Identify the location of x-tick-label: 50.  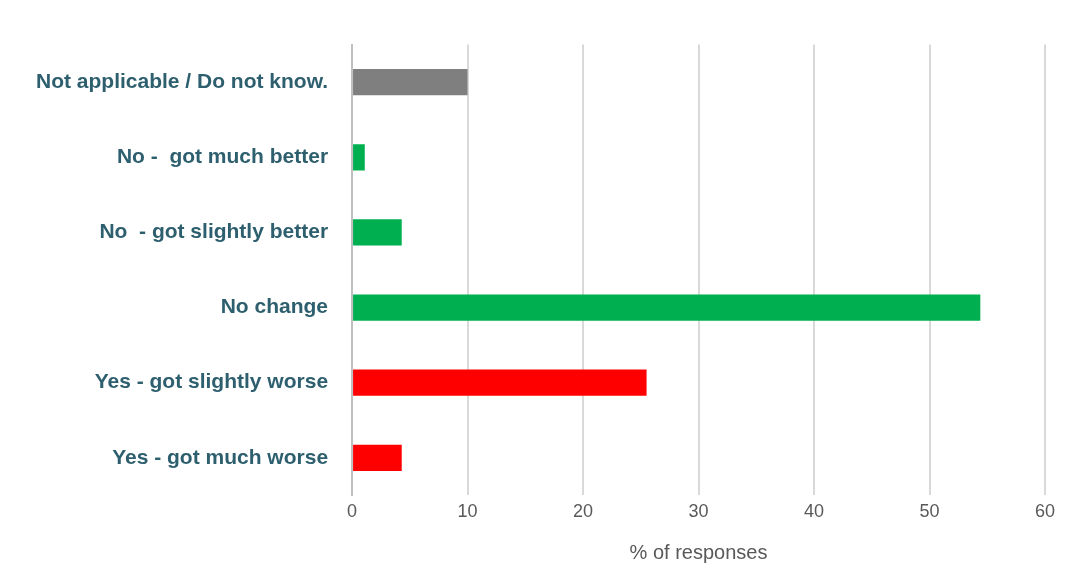
(929, 511).